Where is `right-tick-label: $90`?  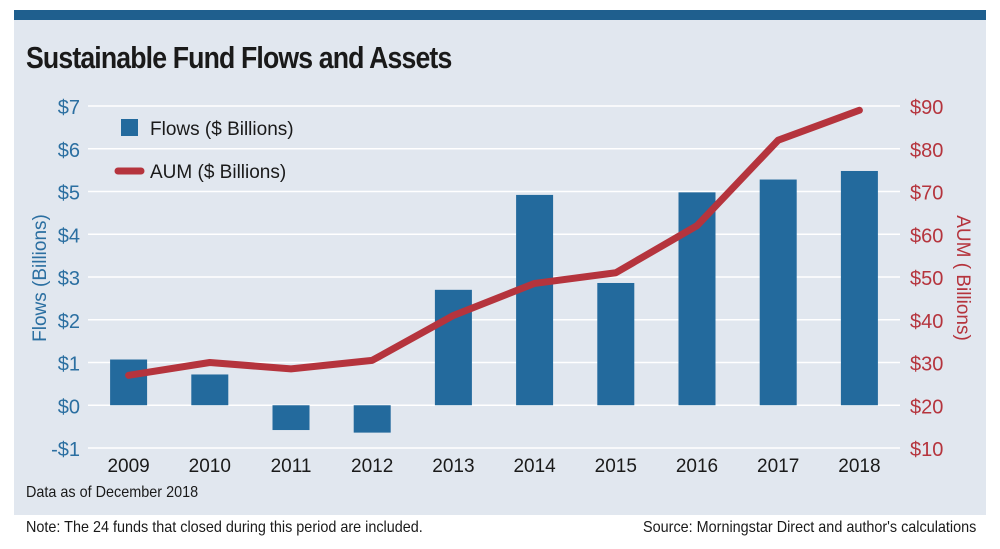
right-tick-label: $90 is located at coordinates (926, 108).